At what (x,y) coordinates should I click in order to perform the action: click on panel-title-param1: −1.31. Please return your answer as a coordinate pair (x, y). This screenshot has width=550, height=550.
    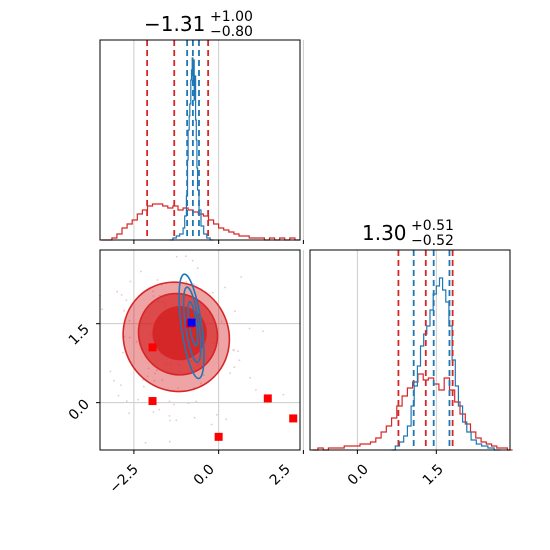
    Looking at the image, I should click on (174, 24).